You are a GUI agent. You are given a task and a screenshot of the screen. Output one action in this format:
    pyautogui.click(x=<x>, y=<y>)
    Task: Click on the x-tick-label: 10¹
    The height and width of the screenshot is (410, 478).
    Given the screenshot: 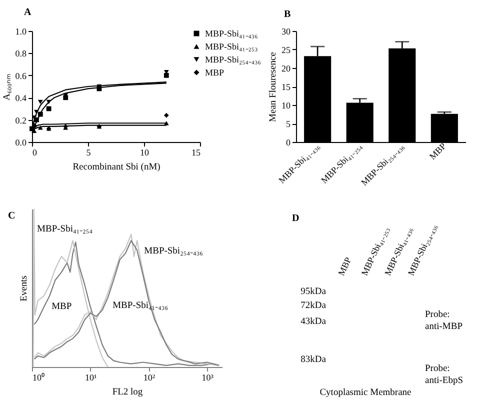 What is the action you would take?
    pyautogui.click(x=91, y=377)
    